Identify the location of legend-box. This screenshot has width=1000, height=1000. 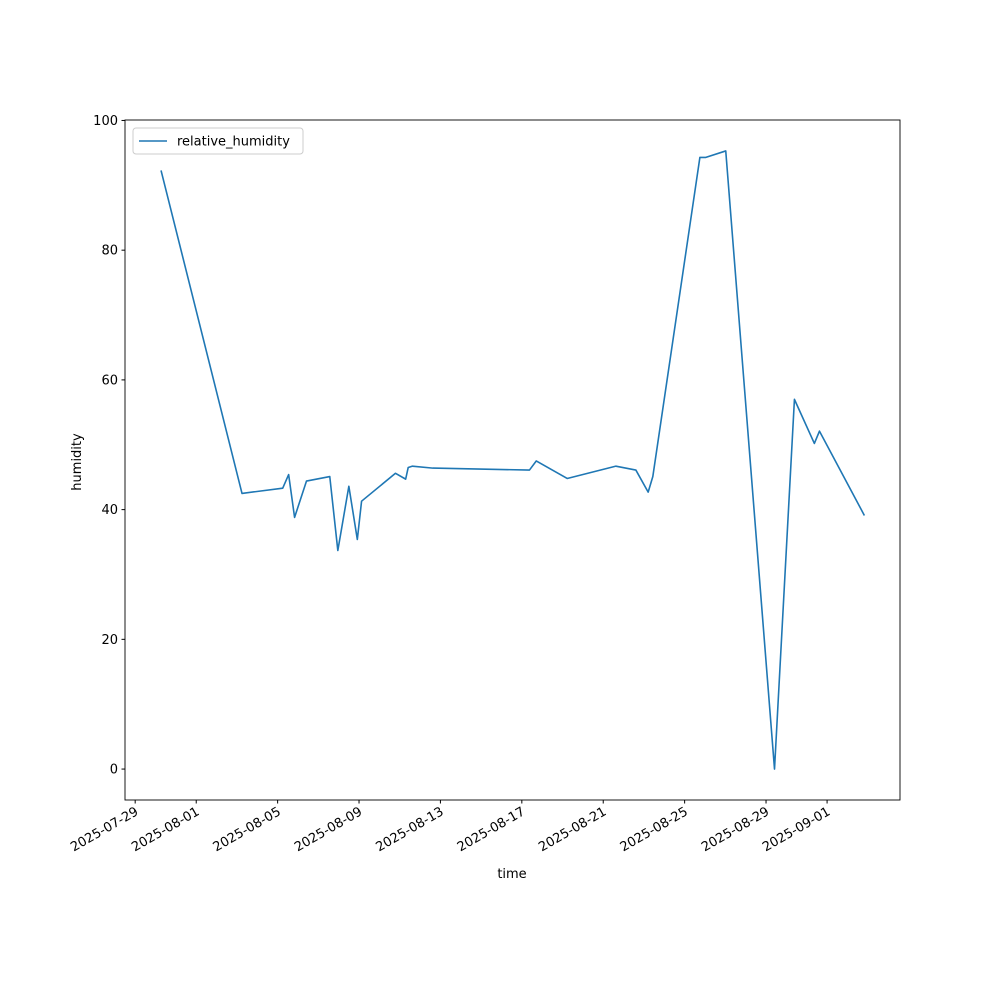
(218, 141).